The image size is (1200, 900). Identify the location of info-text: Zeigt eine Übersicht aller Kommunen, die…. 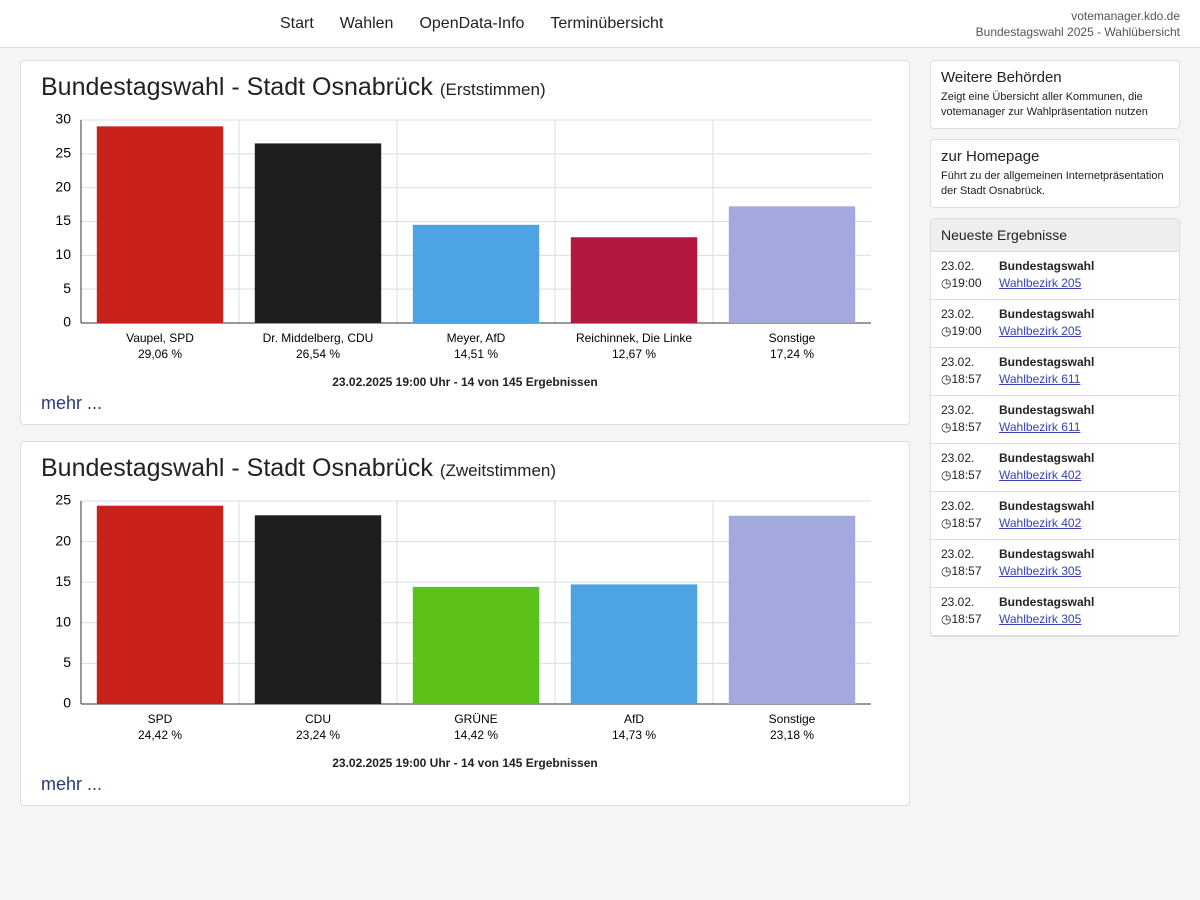
(1044, 104).